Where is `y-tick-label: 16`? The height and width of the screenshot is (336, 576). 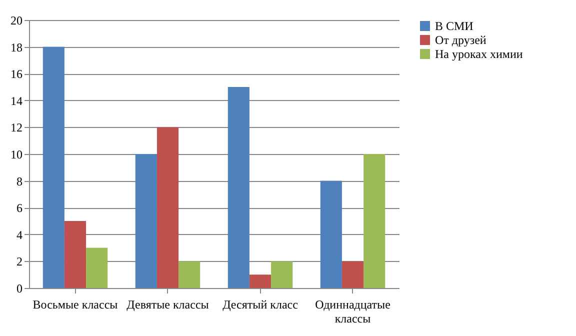
y-tick-label: 16 is located at coordinates (16, 74).